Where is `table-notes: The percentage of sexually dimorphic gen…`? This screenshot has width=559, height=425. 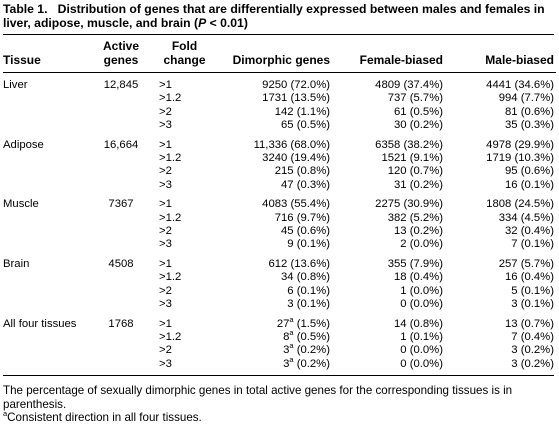
table-notes: The percentage of sexually dimorphic gen… is located at coordinates (278, 400).